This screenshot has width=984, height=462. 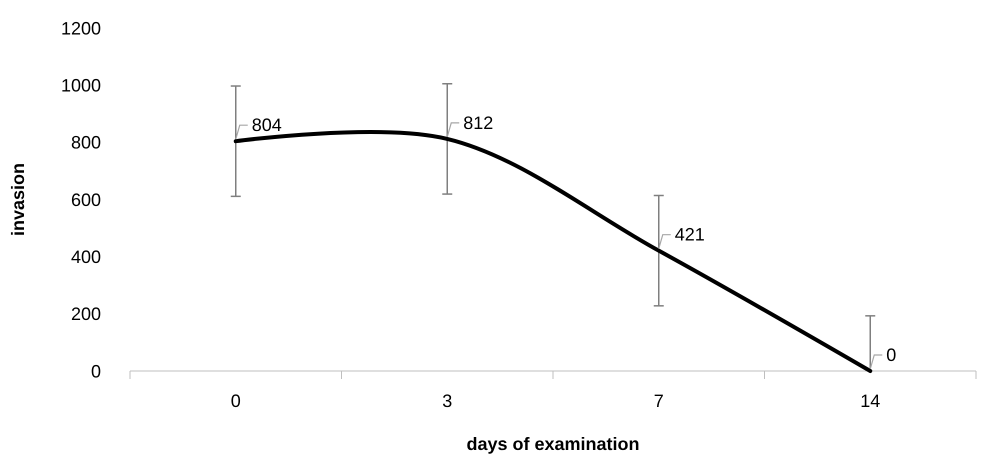 I want to click on x-tick-label: 0, so click(x=235, y=401).